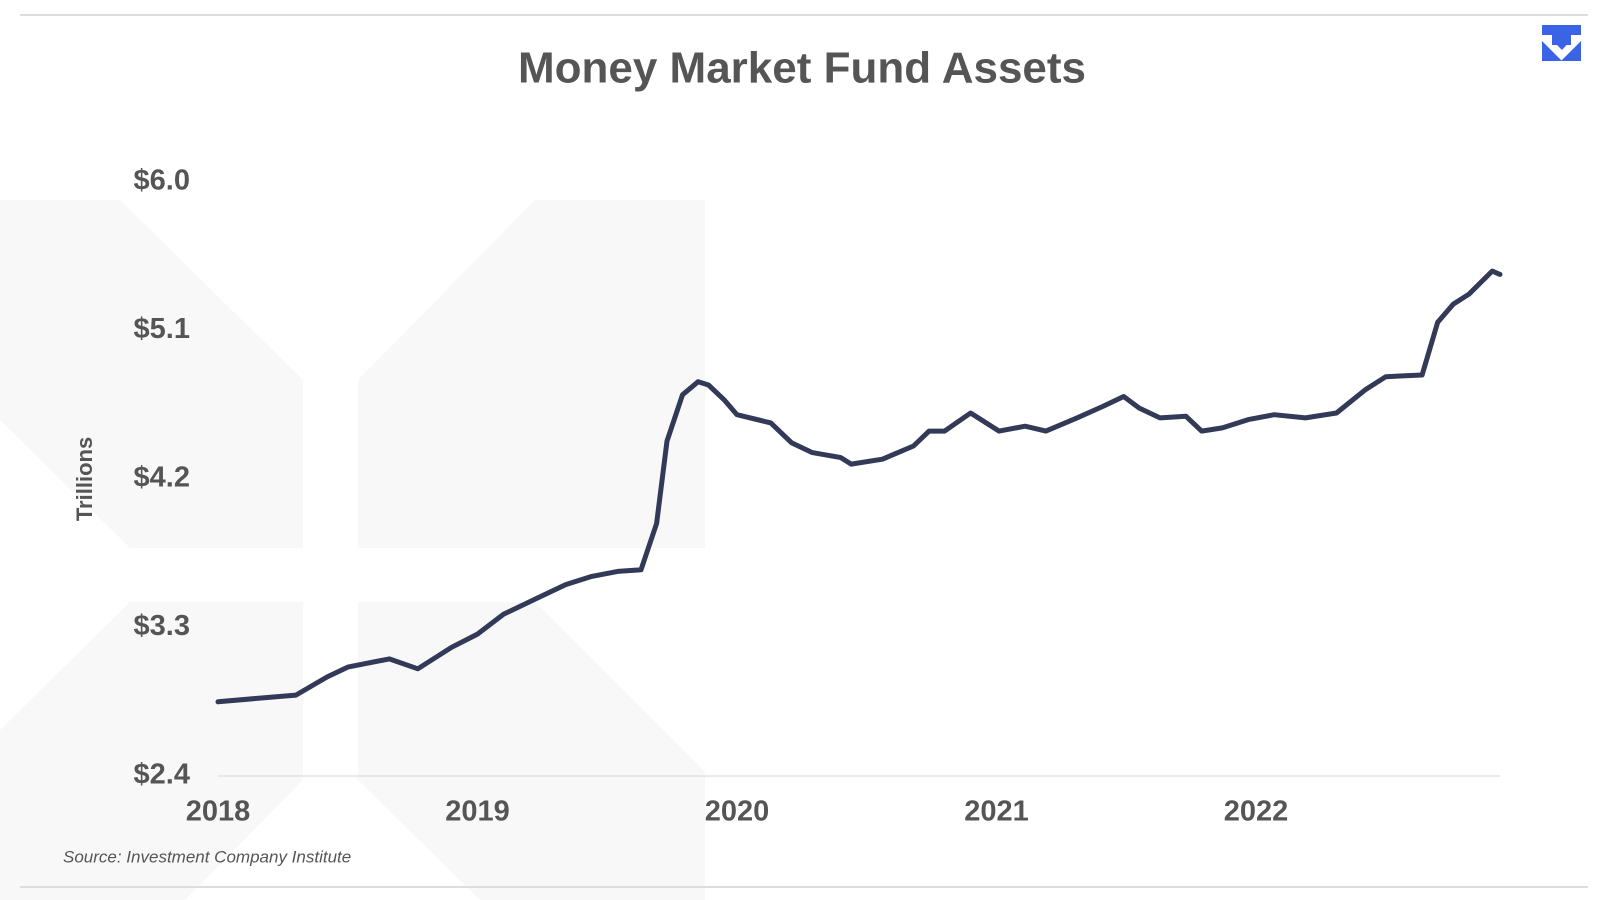 Image resolution: width=1600 pixels, height=900 pixels. I want to click on y-tick-label: $6.0, so click(162, 181).